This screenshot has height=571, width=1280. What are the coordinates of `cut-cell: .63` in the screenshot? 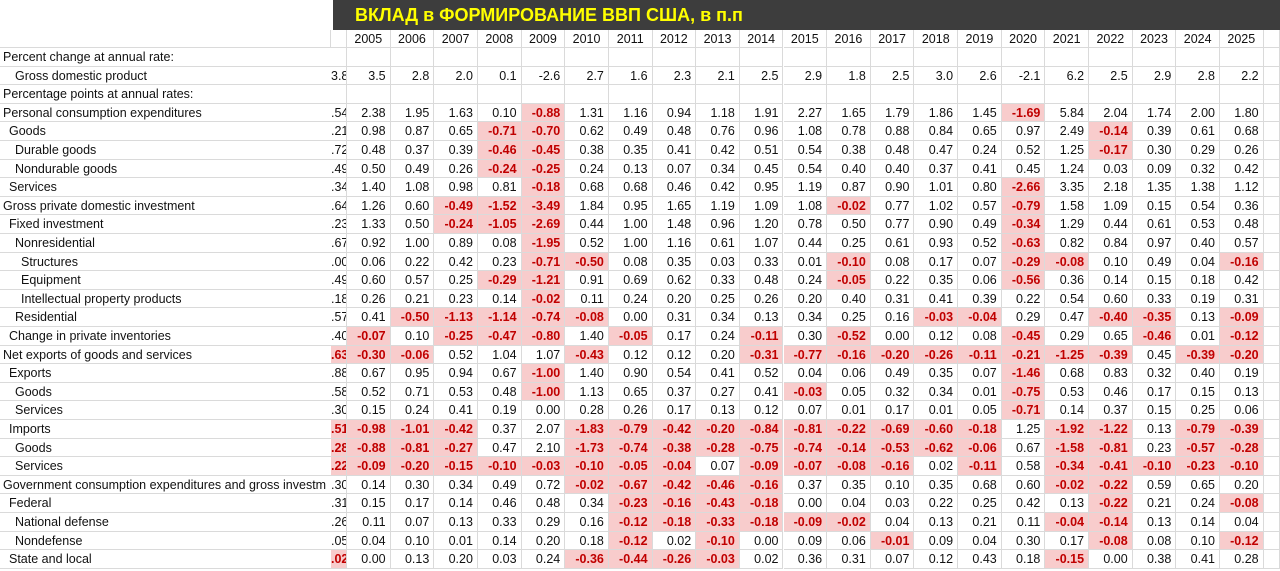 It's located at (339, 355).